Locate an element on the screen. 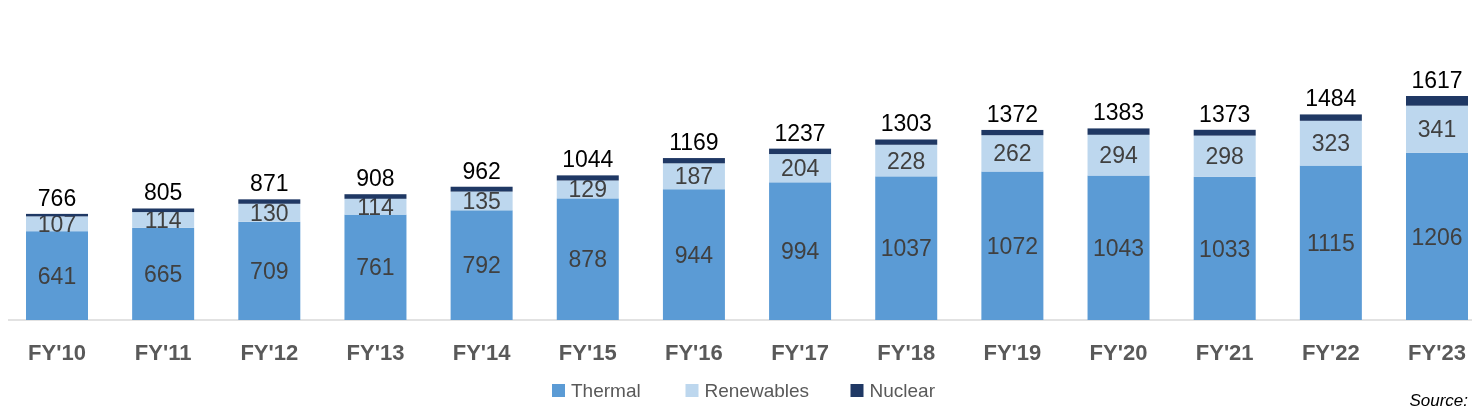 Image resolution: width=1480 pixels, height=412 pixels. total-label: 1383 is located at coordinates (1118, 112).